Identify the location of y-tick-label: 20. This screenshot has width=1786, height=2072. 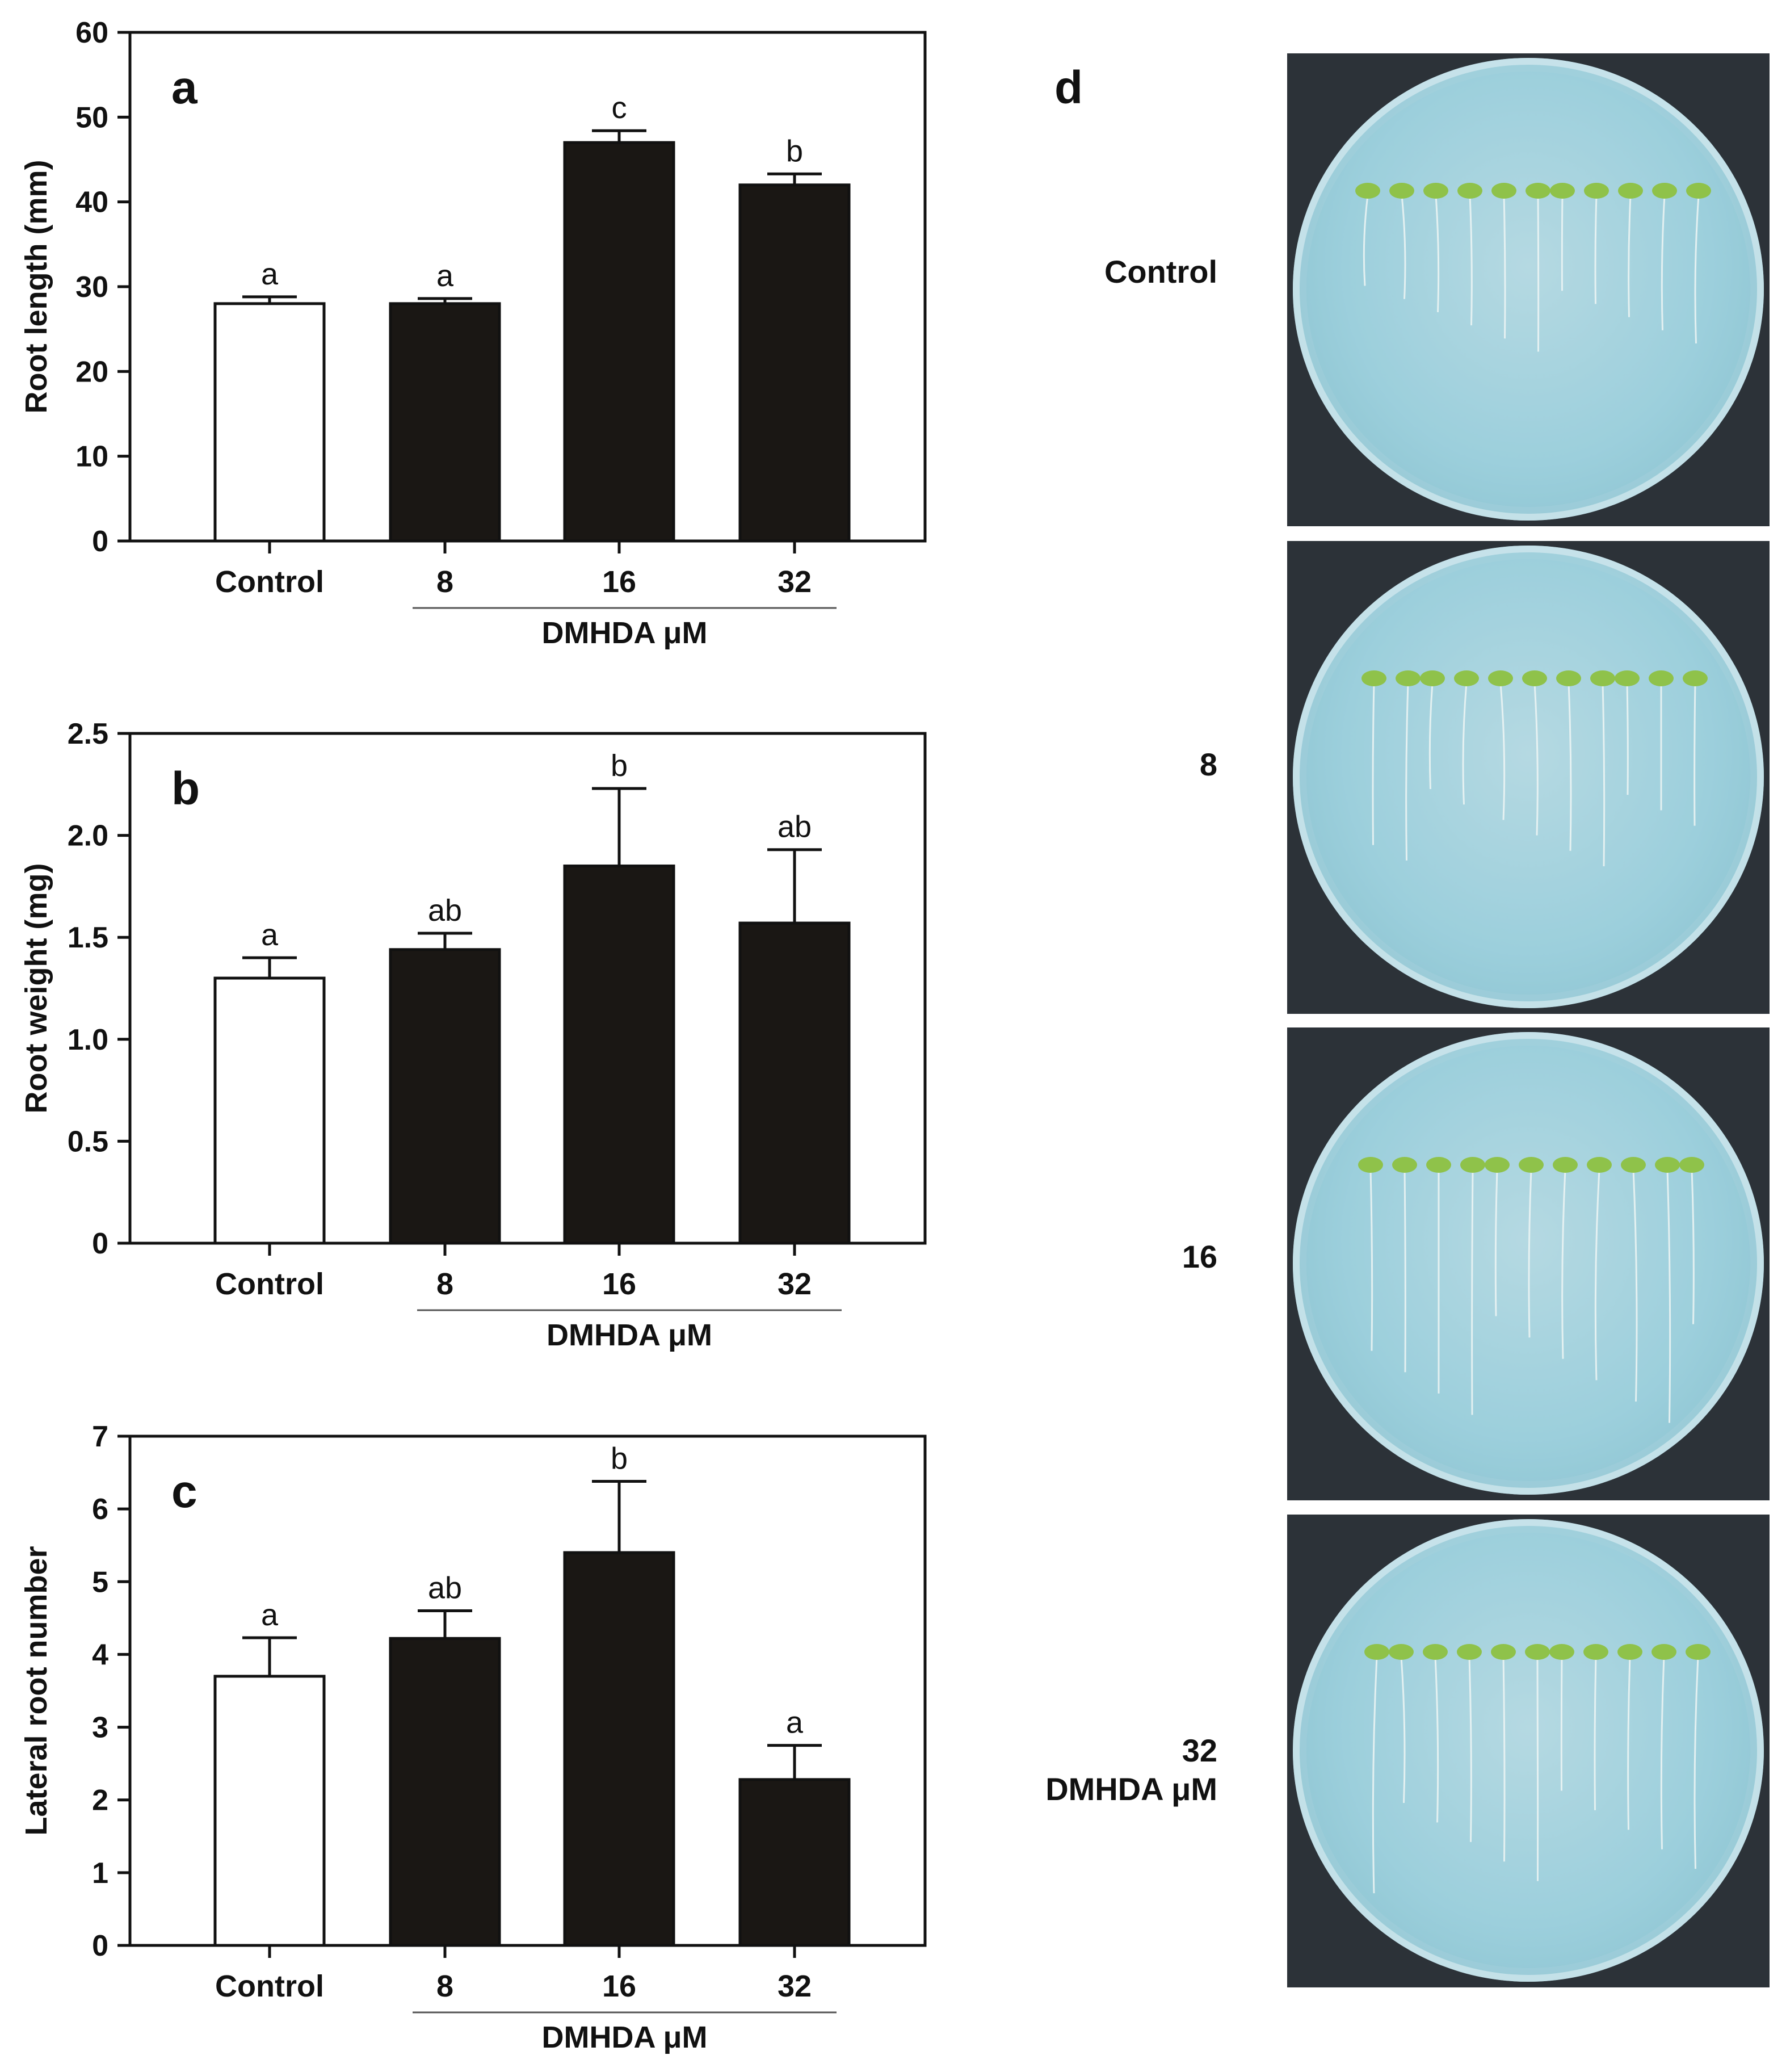
(91, 371).